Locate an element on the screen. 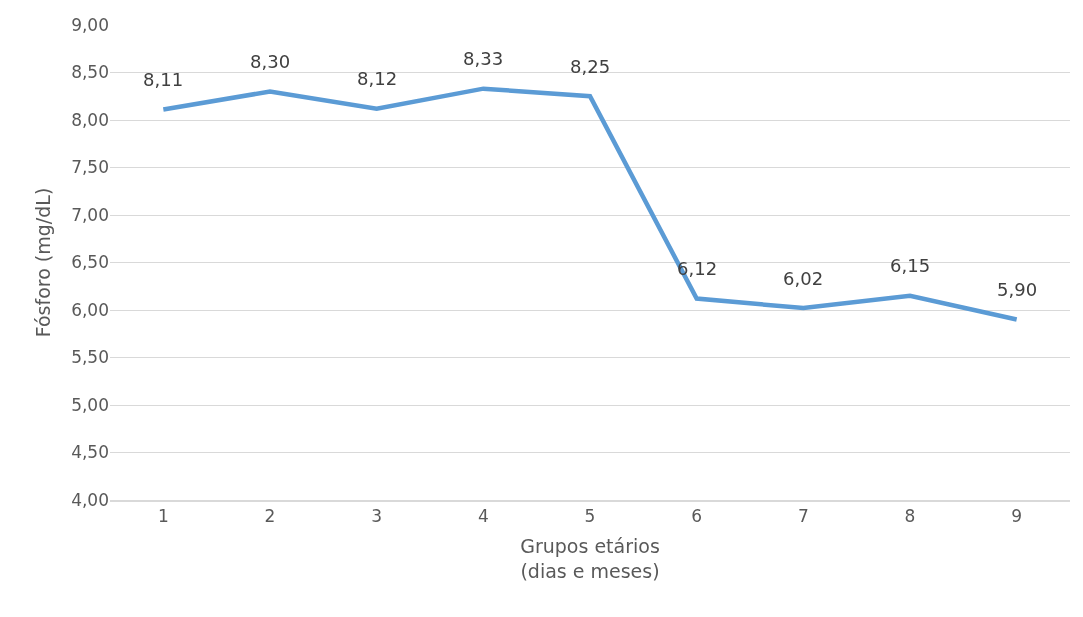 The width and height of the screenshot is (1083, 617). y-tick-label: 4,50 is located at coordinates (90, 452).